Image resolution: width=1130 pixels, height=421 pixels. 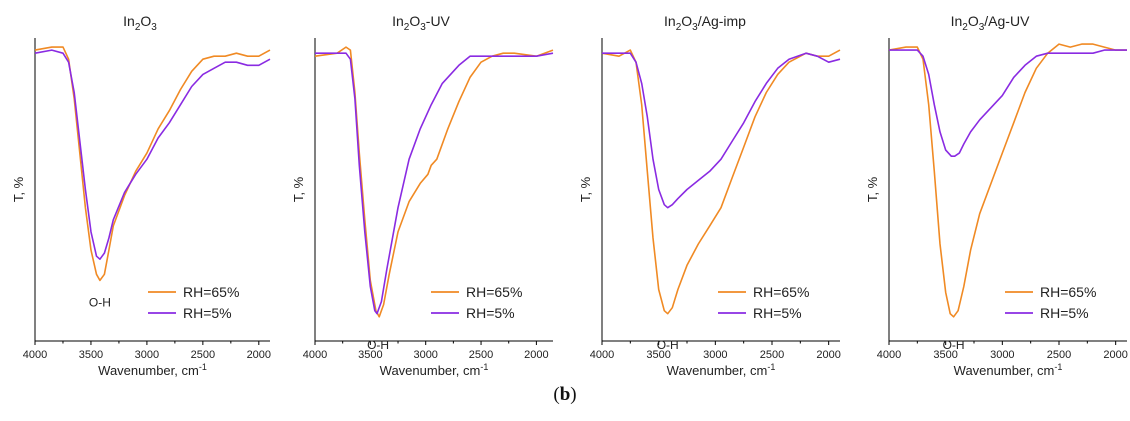 I want to click on chart-title: In2O3-UV, so click(x=421, y=23).